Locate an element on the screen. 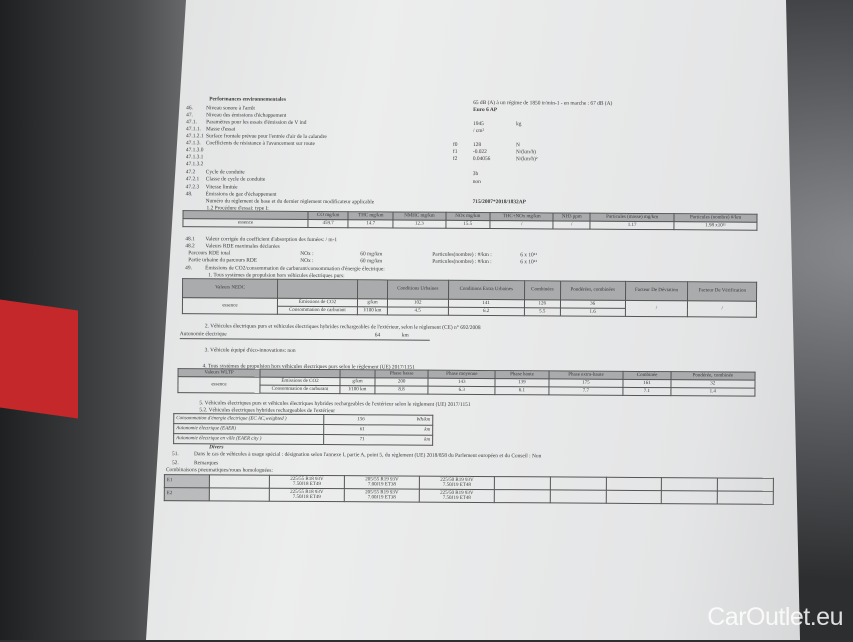 Image resolution: width=853 pixels, height=642 pixels. item-text: Niveau sonore à l'arrêt is located at coordinates (230, 108).